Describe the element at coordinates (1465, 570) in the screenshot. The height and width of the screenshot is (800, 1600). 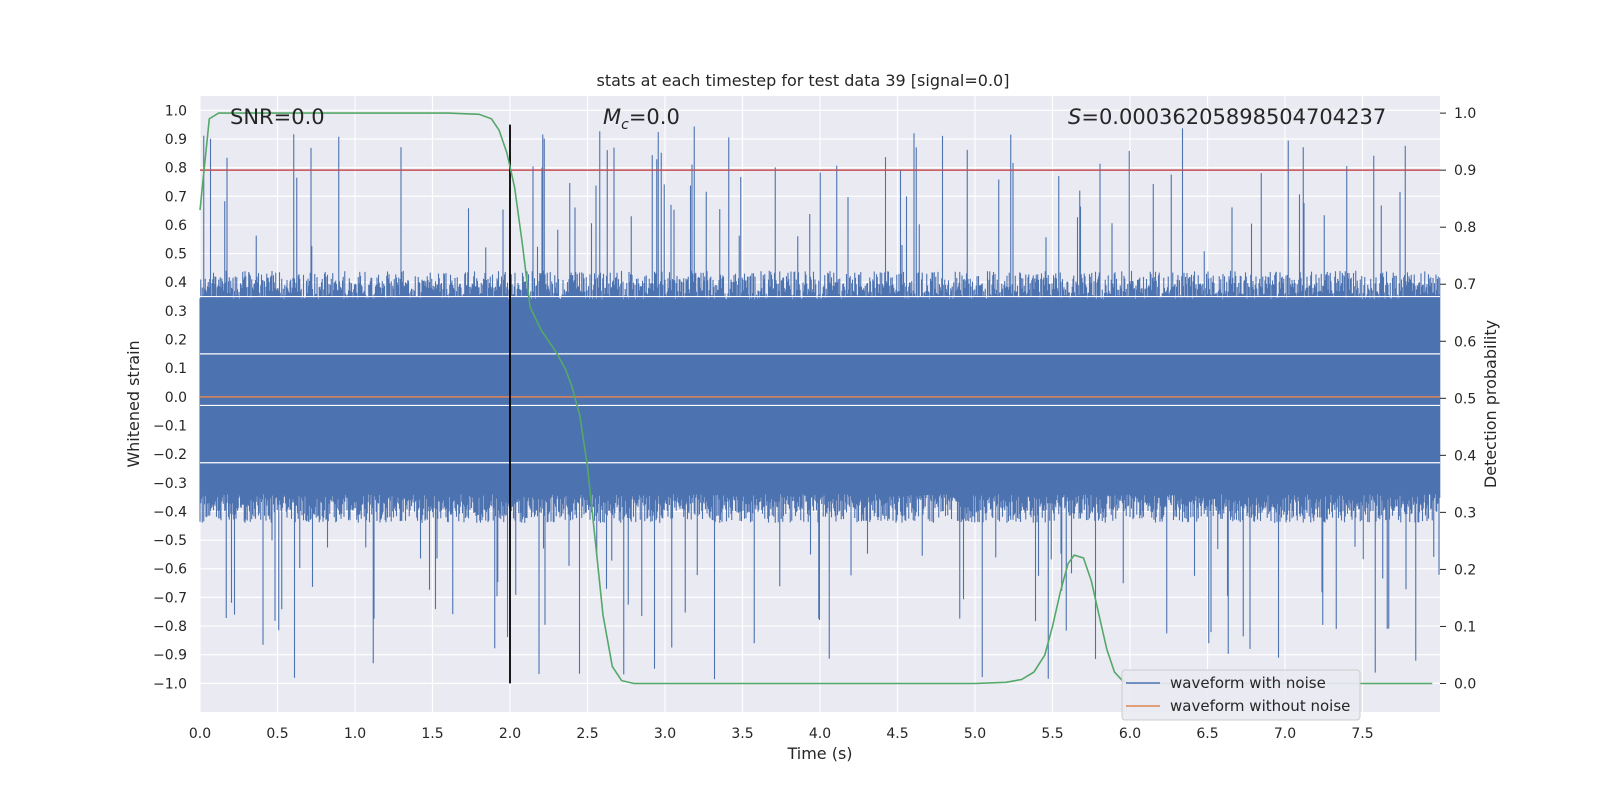
I see `right-y-tick-label: 0.2` at that location.